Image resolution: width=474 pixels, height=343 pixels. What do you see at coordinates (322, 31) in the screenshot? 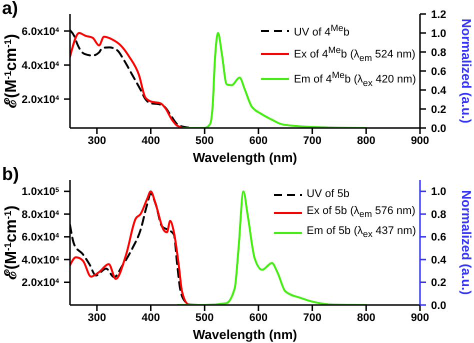
I see `legend-label: UV of 4$^{Me}$b` at bounding box center [322, 31].